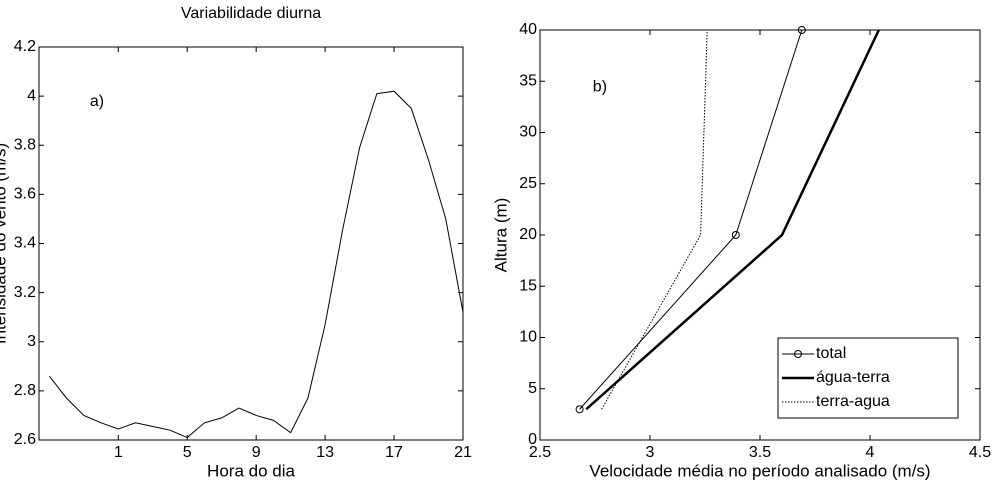 This screenshot has height=486, width=997. I want to click on y-tick-label: 25, so click(528, 183).